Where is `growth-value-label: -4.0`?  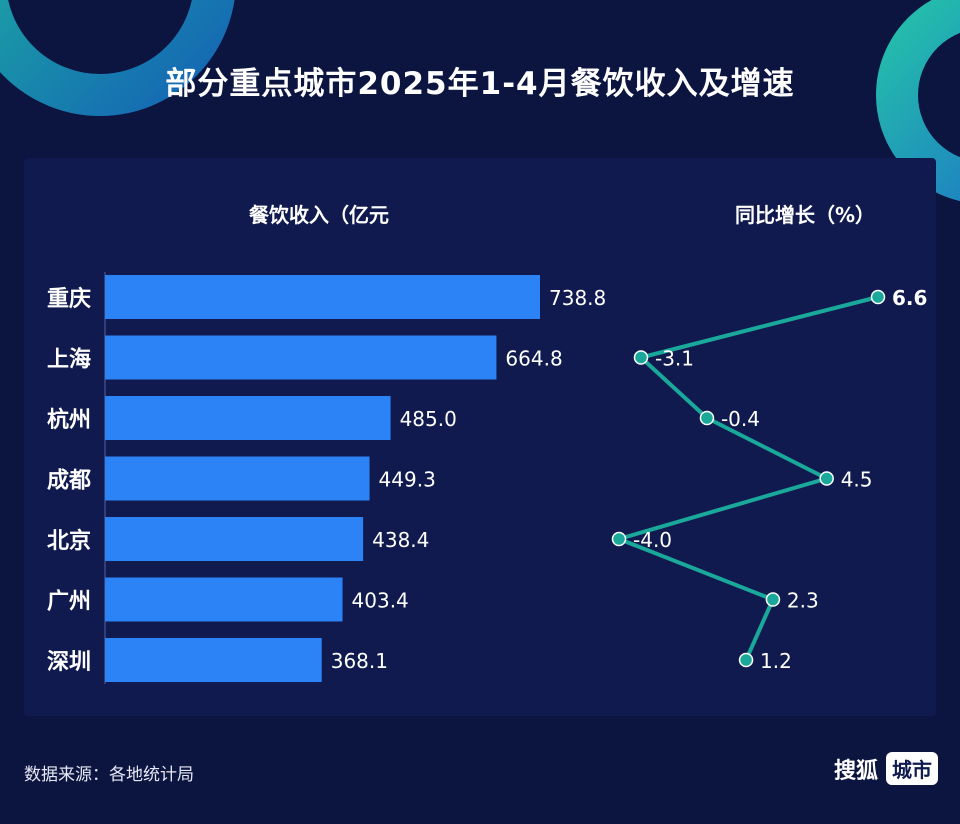
growth-value-label: -4.0 is located at coordinates (652, 540).